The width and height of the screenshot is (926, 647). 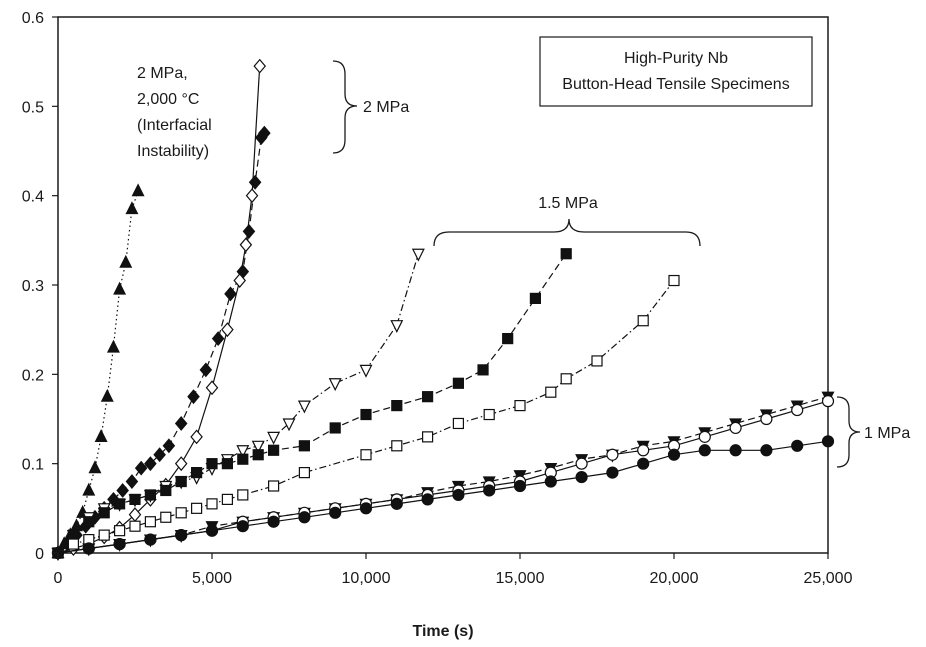 What do you see at coordinates (33, 18) in the screenshot?
I see `y-tick-label: 0.6` at bounding box center [33, 18].